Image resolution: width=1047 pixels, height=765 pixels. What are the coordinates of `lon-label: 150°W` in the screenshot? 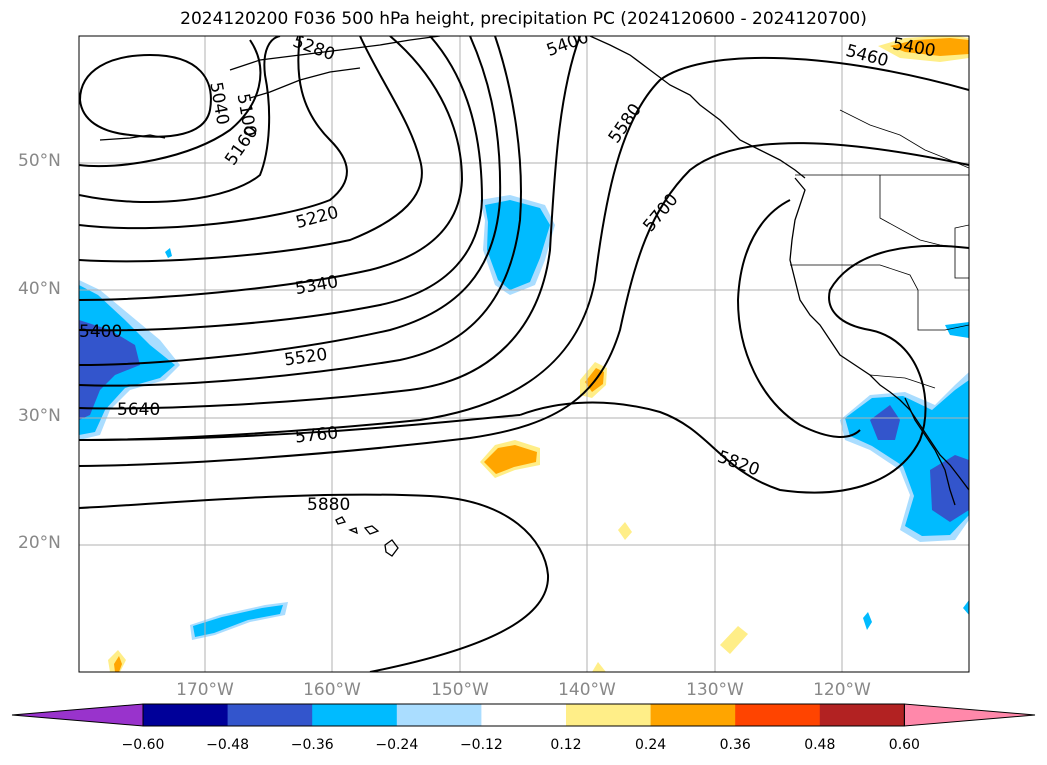 It's located at (460, 690).